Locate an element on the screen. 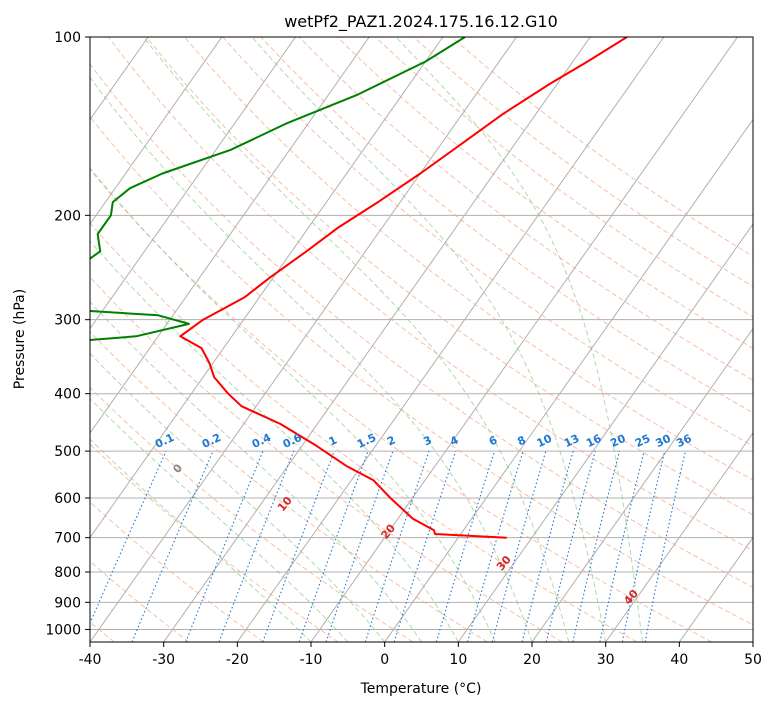 This screenshot has width=775, height=708. mixing-ratio-label: 10 is located at coordinates (545, 441).